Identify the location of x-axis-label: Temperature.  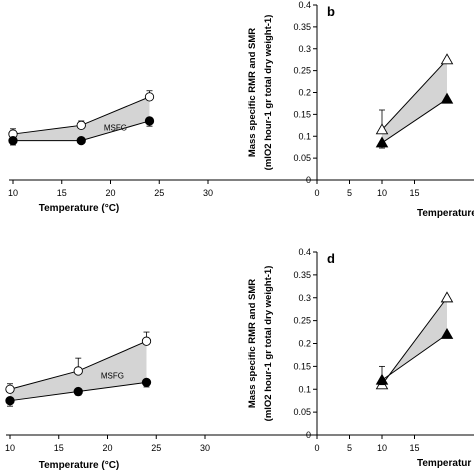
(445, 213).